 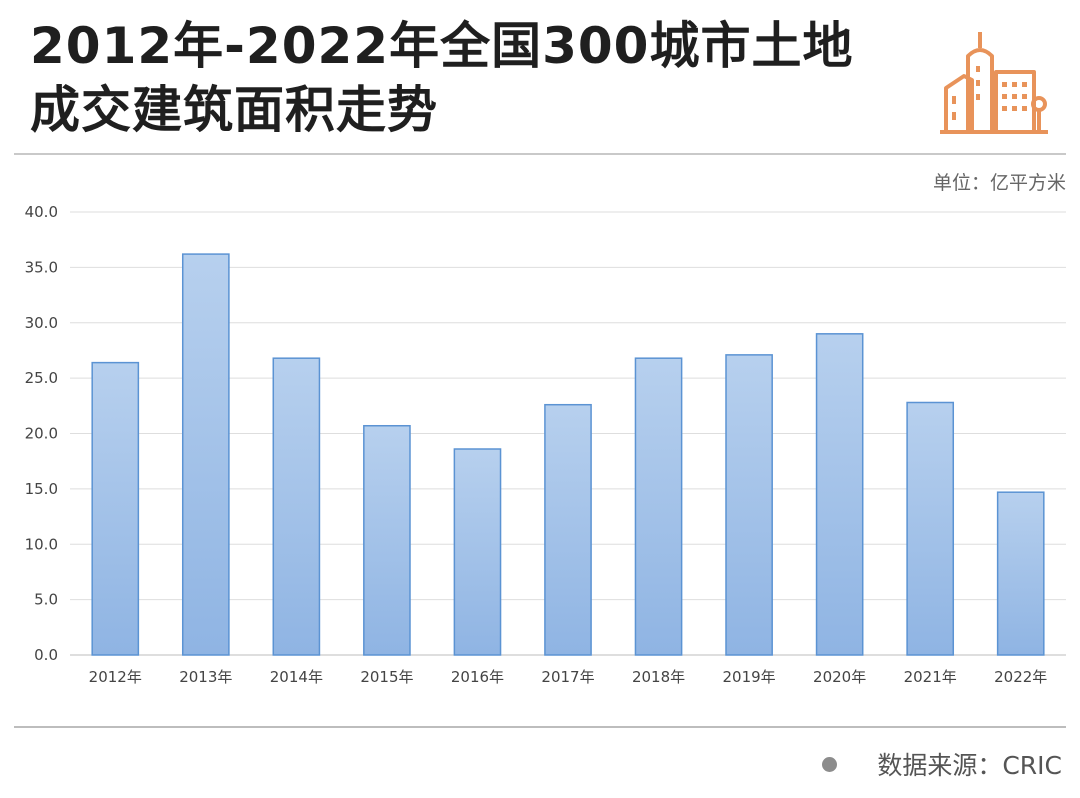 What do you see at coordinates (41, 378) in the screenshot?
I see `y-tick-label: 25.0` at bounding box center [41, 378].